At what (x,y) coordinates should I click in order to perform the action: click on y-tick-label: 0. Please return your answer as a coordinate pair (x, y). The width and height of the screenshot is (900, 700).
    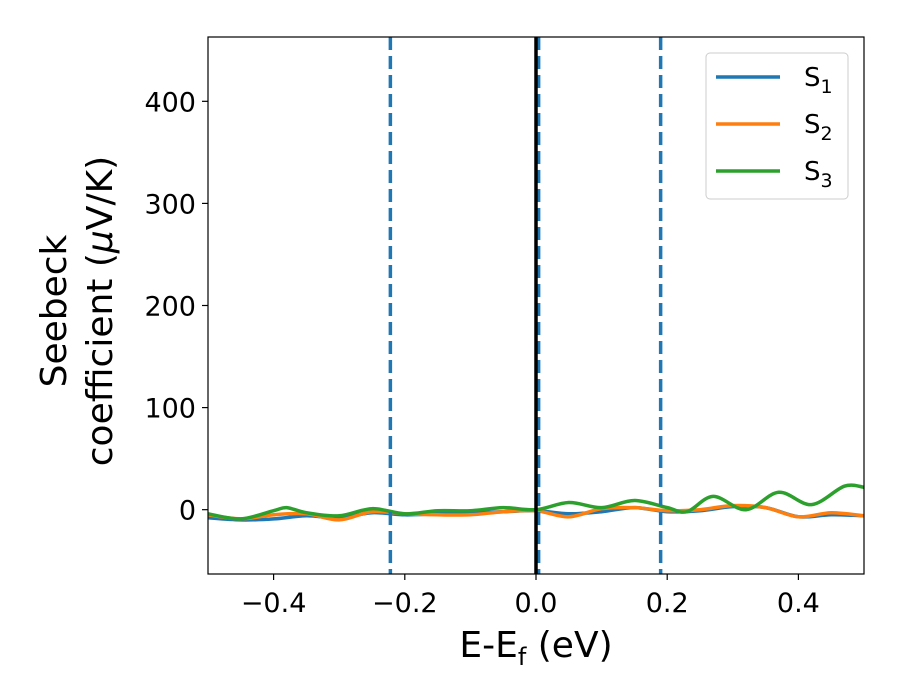
    Looking at the image, I should click on (187, 511).